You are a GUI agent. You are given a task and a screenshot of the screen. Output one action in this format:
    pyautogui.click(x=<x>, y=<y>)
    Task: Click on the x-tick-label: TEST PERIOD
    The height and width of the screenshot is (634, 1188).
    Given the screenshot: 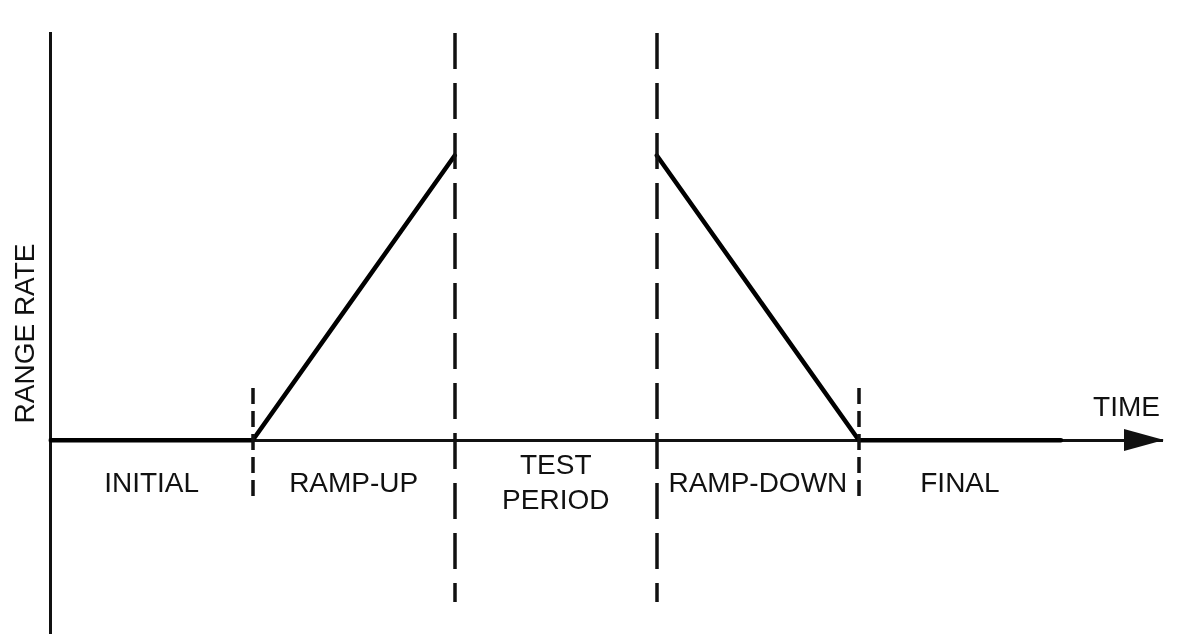 What is the action you would take?
    pyautogui.click(x=556, y=482)
    